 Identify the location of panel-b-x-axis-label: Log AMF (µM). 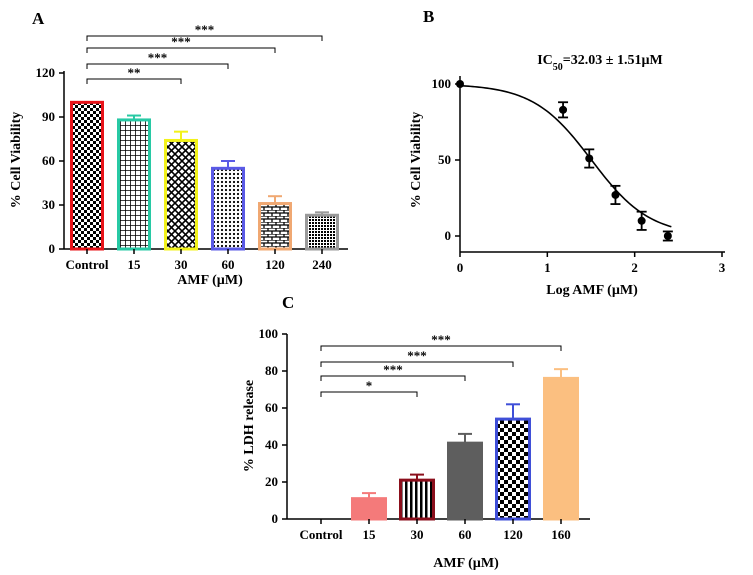
(592, 290).